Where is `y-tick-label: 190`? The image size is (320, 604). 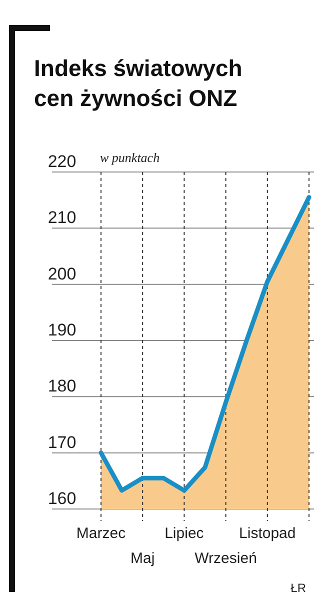
y-tick-label: 190 is located at coordinates (62, 330).